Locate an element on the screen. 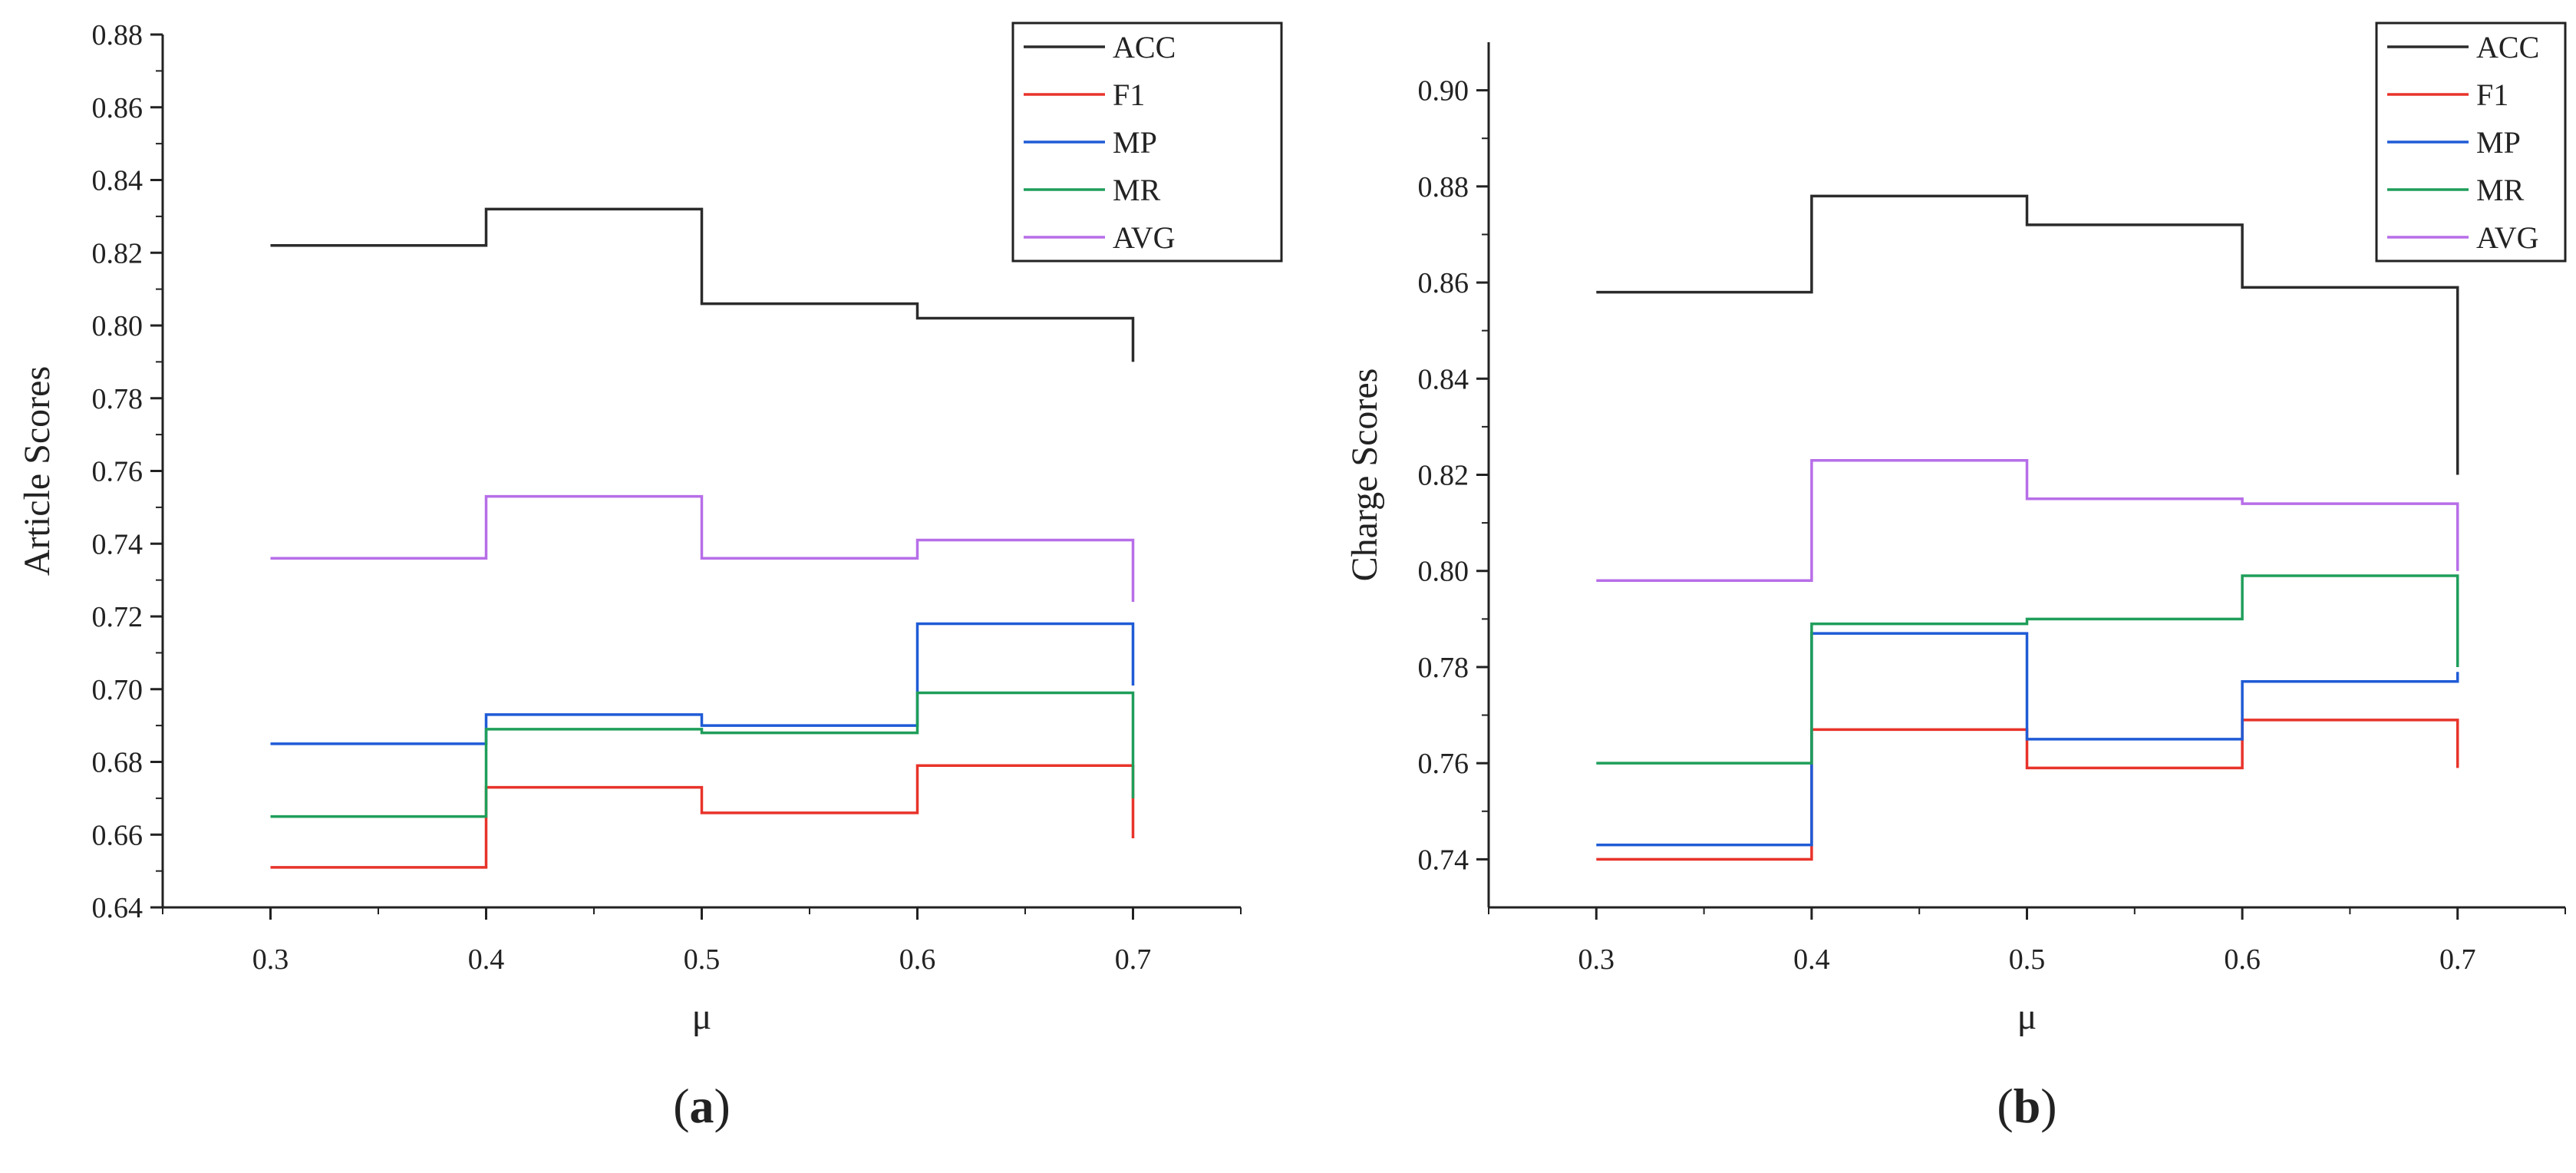 This screenshot has height=1173, width=2576. y-tick-label: 0.90 is located at coordinates (1443, 91).